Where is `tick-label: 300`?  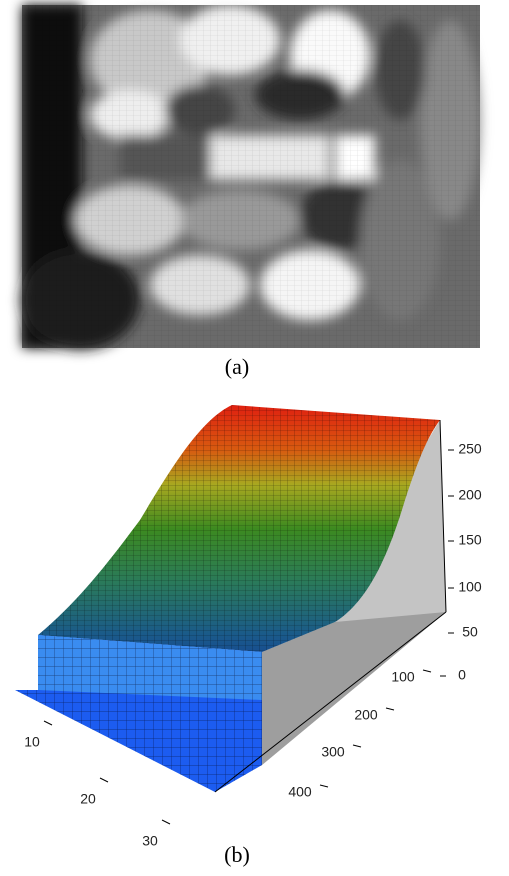
tick-label: 300 is located at coordinates (333, 752).